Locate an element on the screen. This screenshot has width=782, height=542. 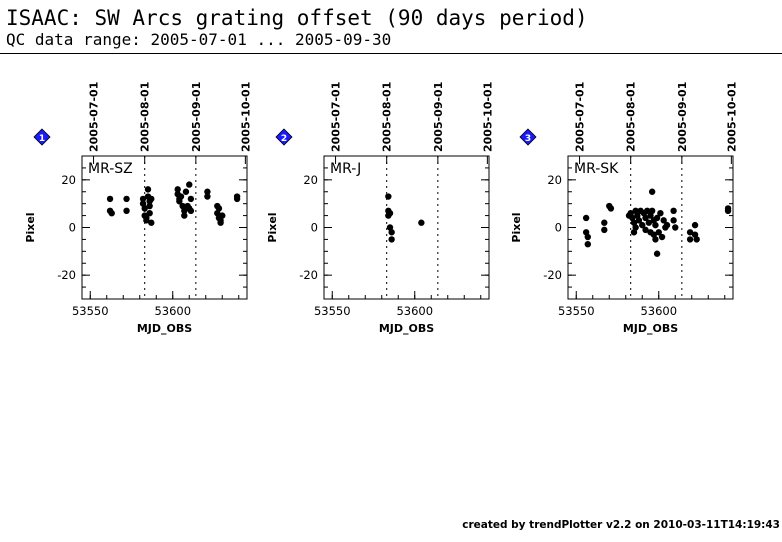
page-subtitle: QC data range: 2005-07-01 ... 2005-09-30 is located at coordinates (199, 39).